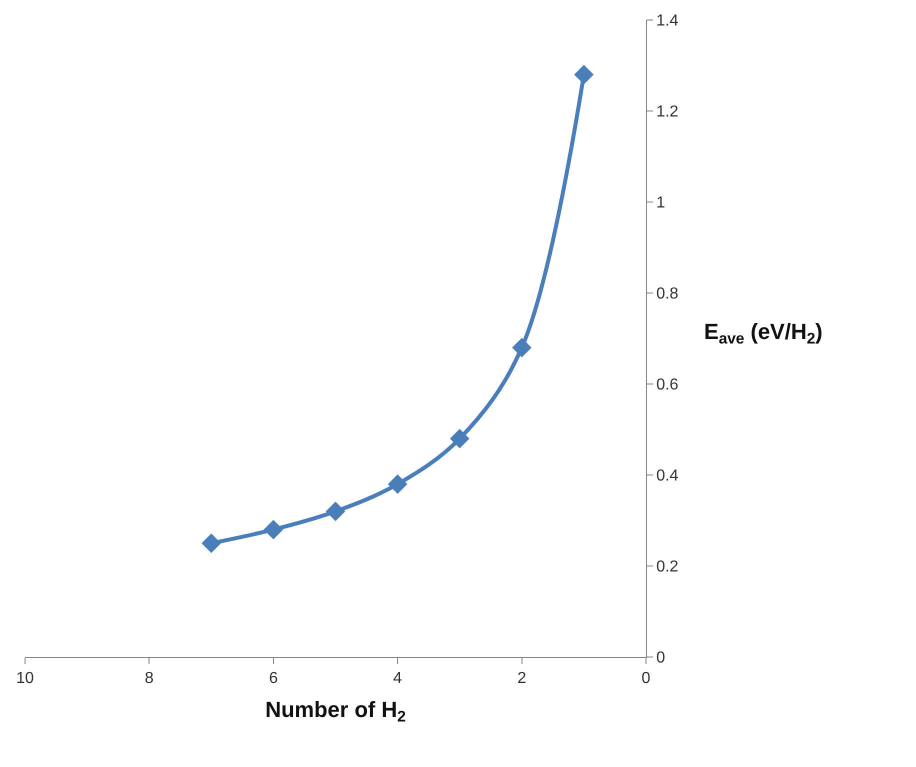  I want to click on y-tick-label: 0.8, so click(667, 294).